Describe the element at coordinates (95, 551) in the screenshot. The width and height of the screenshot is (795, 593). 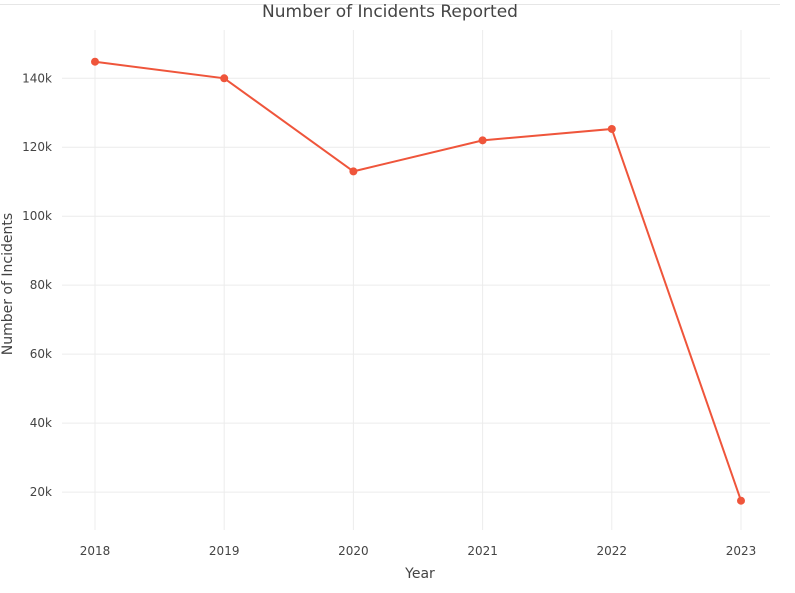
I see `x-tick-label: 2018` at that location.